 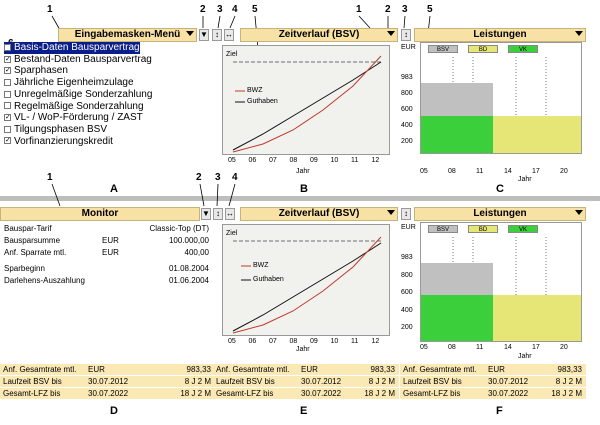 What do you see at coordinates (306, 343) in the screenshot?
I see `timeline-x-axis-bottom: 05 06 07 08 09 10 11 12` at bounding box center [306, 343].